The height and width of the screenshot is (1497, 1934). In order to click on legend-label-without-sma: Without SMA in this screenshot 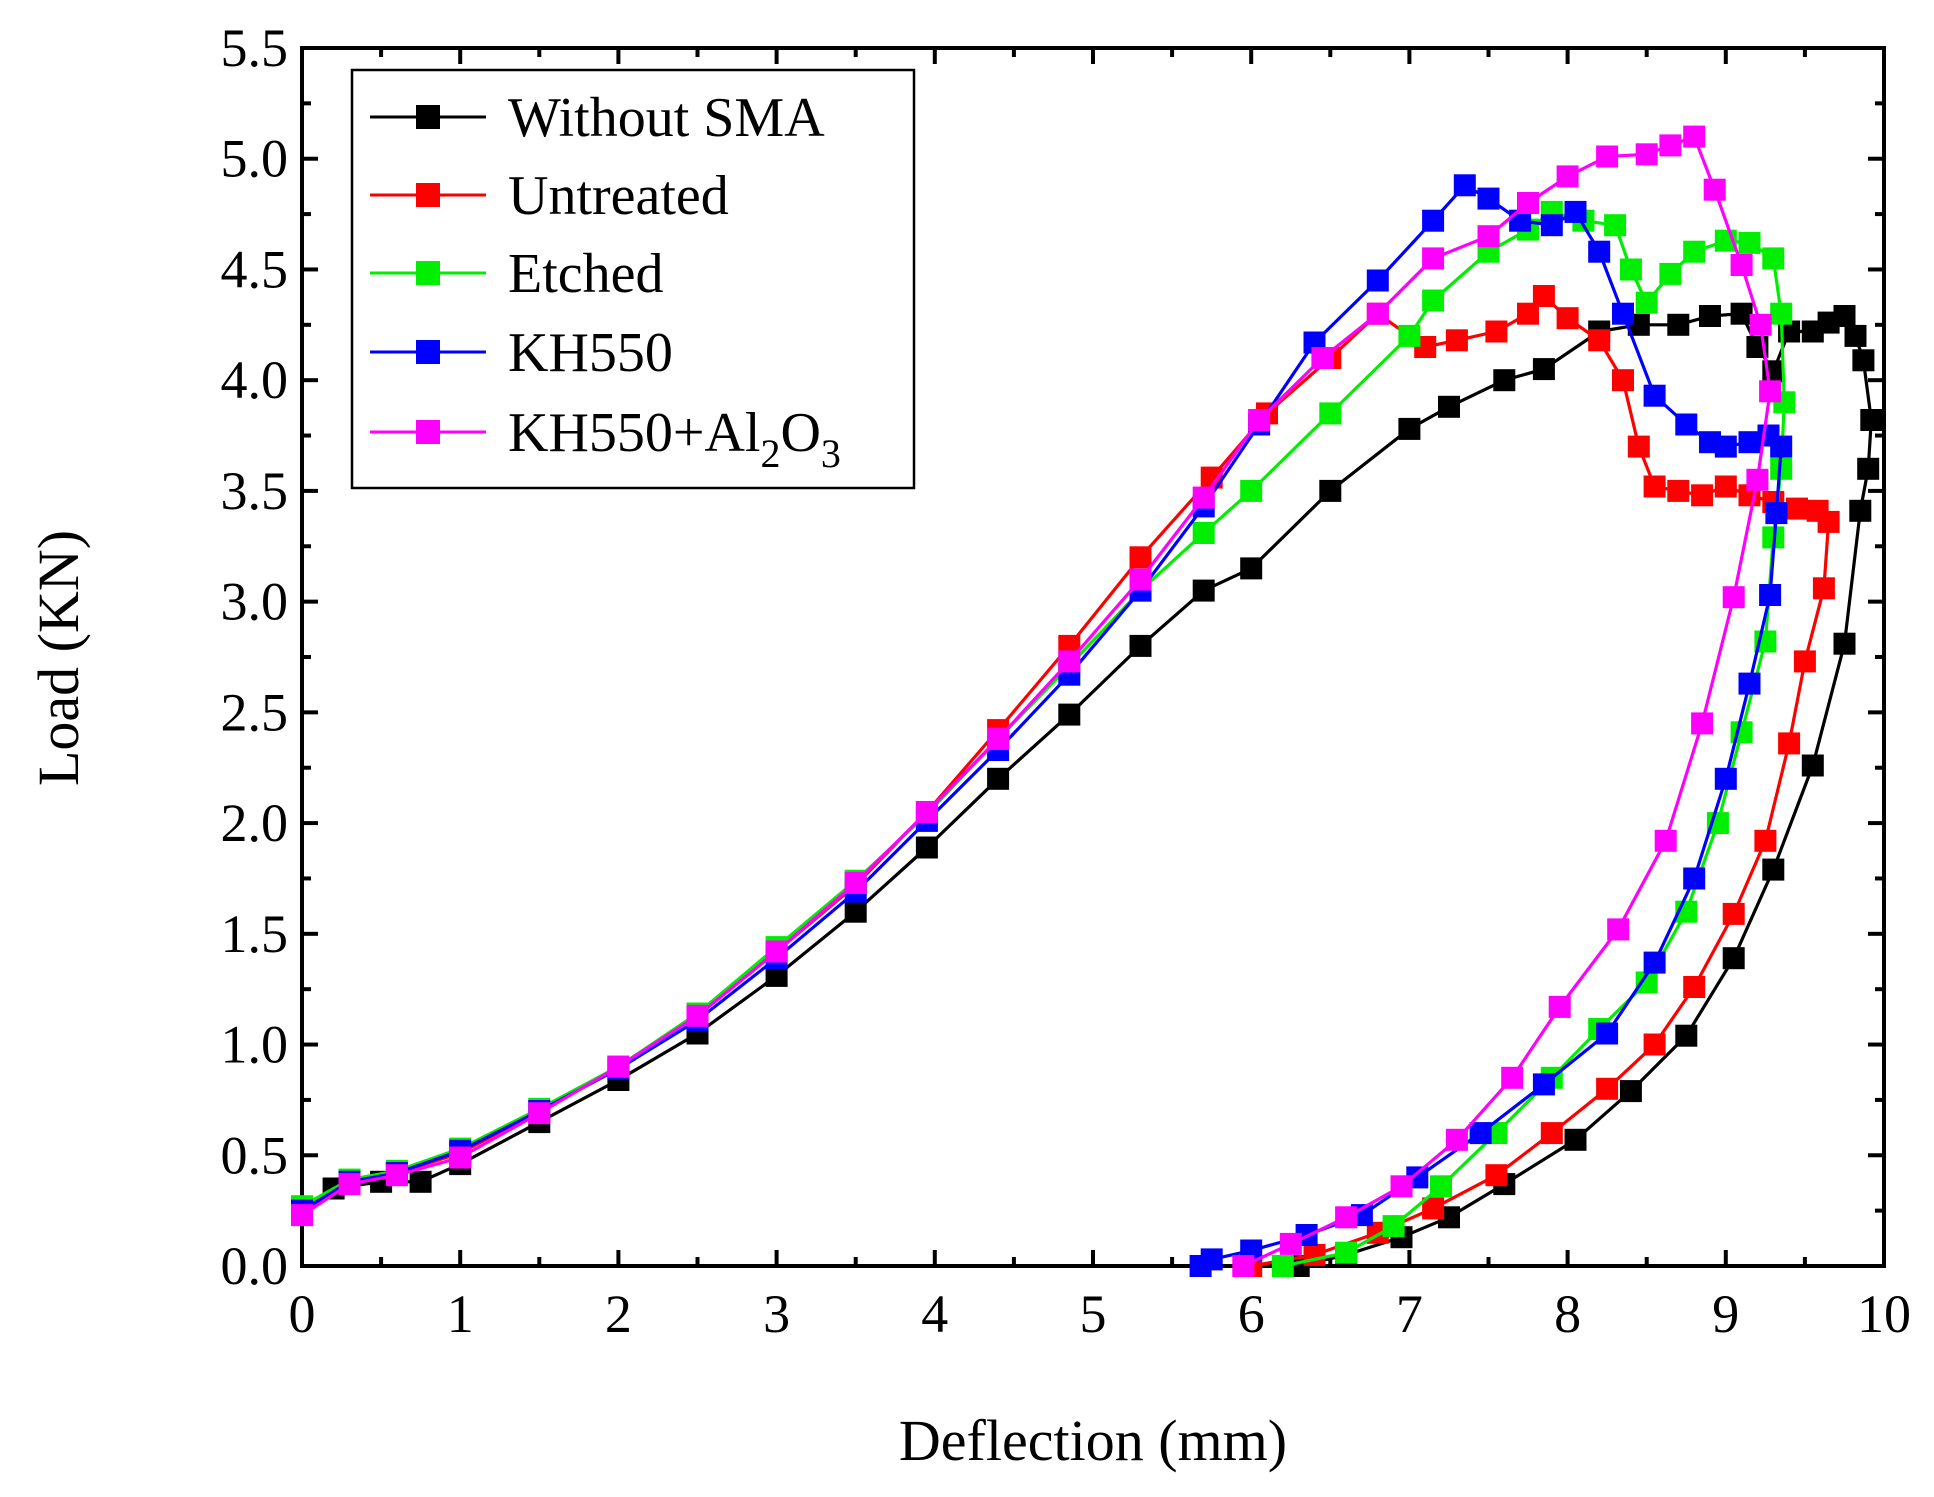, I will do `click(666, 118)`.